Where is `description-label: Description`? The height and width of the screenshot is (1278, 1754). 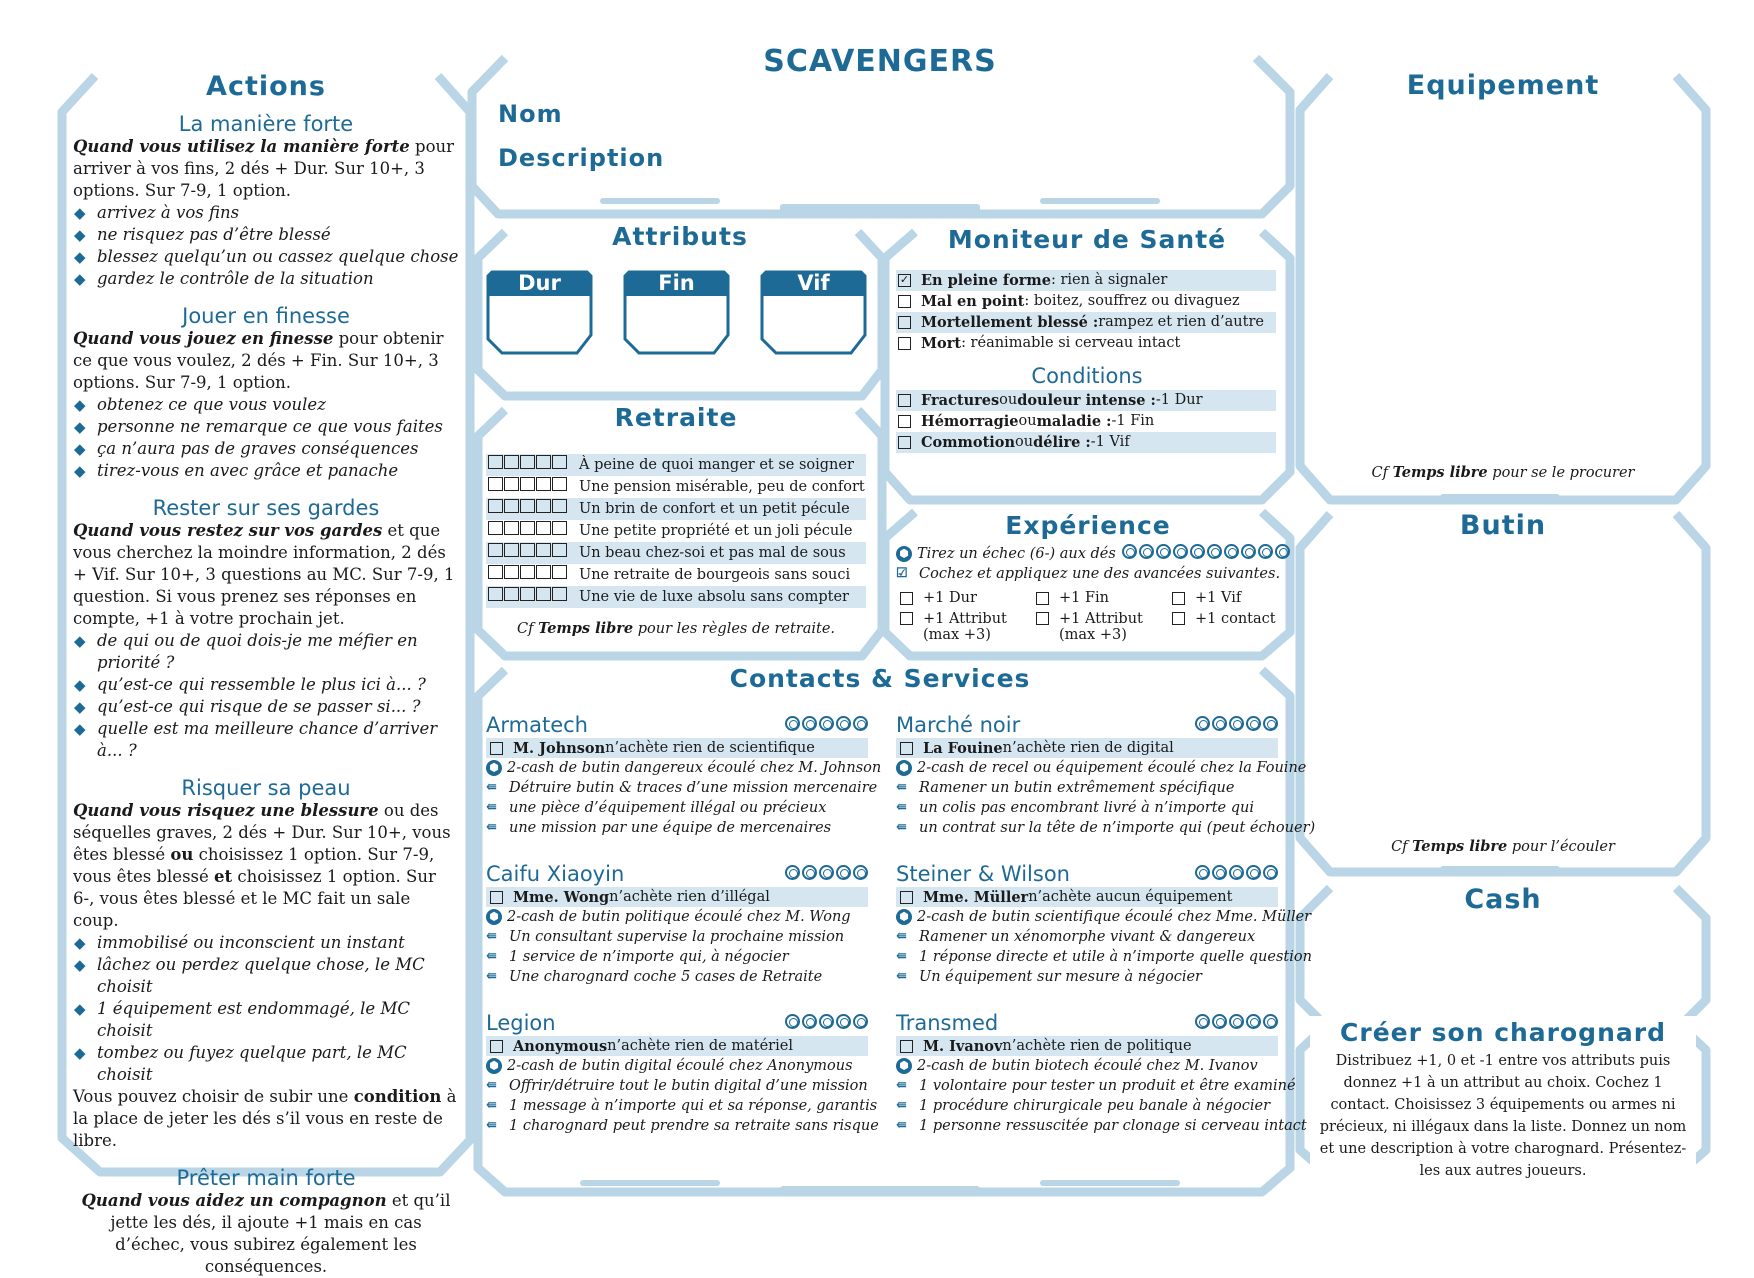
description-label: Description is located at coordinates (581, 158).